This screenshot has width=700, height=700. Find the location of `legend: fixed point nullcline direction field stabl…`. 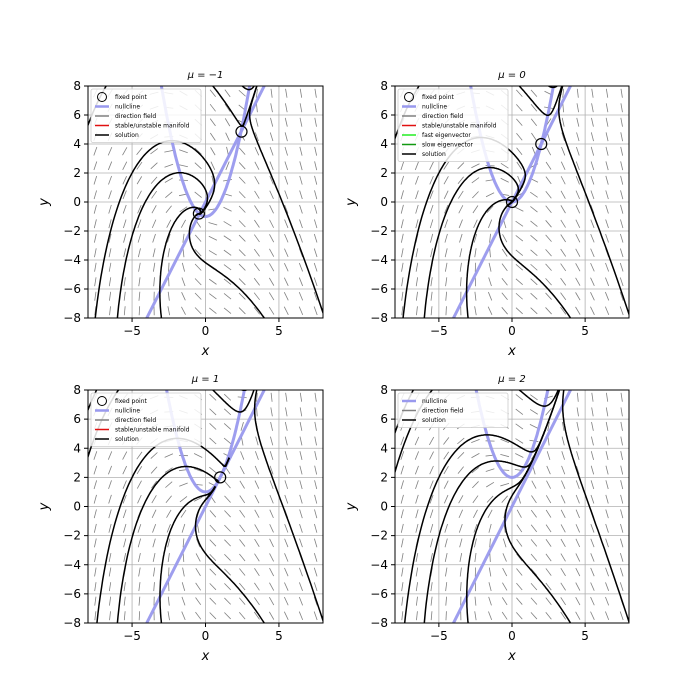

legend: fixed point nullcline direction field stabl… is located at coordinates (146, 419).